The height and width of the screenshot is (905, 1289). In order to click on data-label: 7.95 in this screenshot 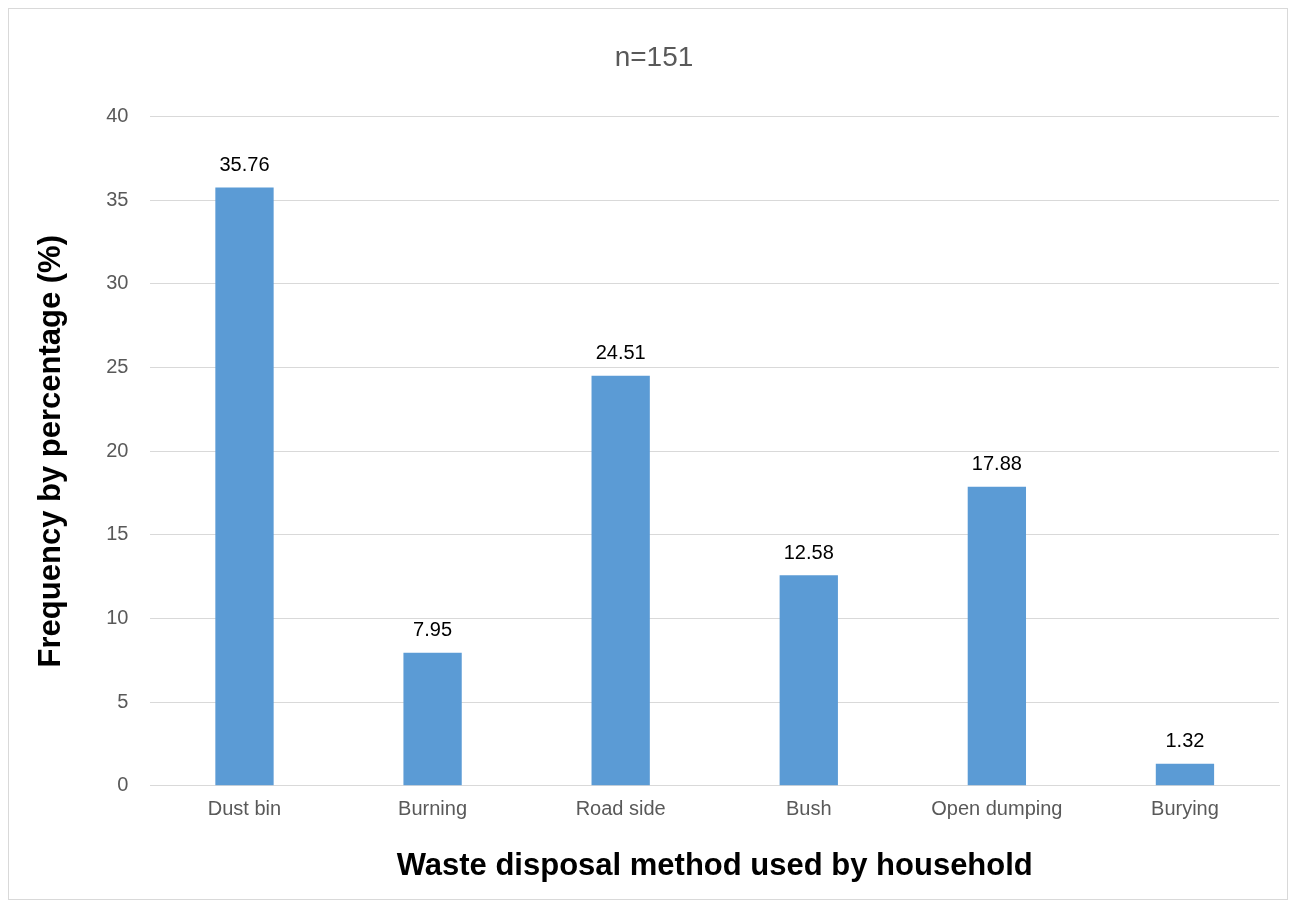, I will do `click(433, 629)`.